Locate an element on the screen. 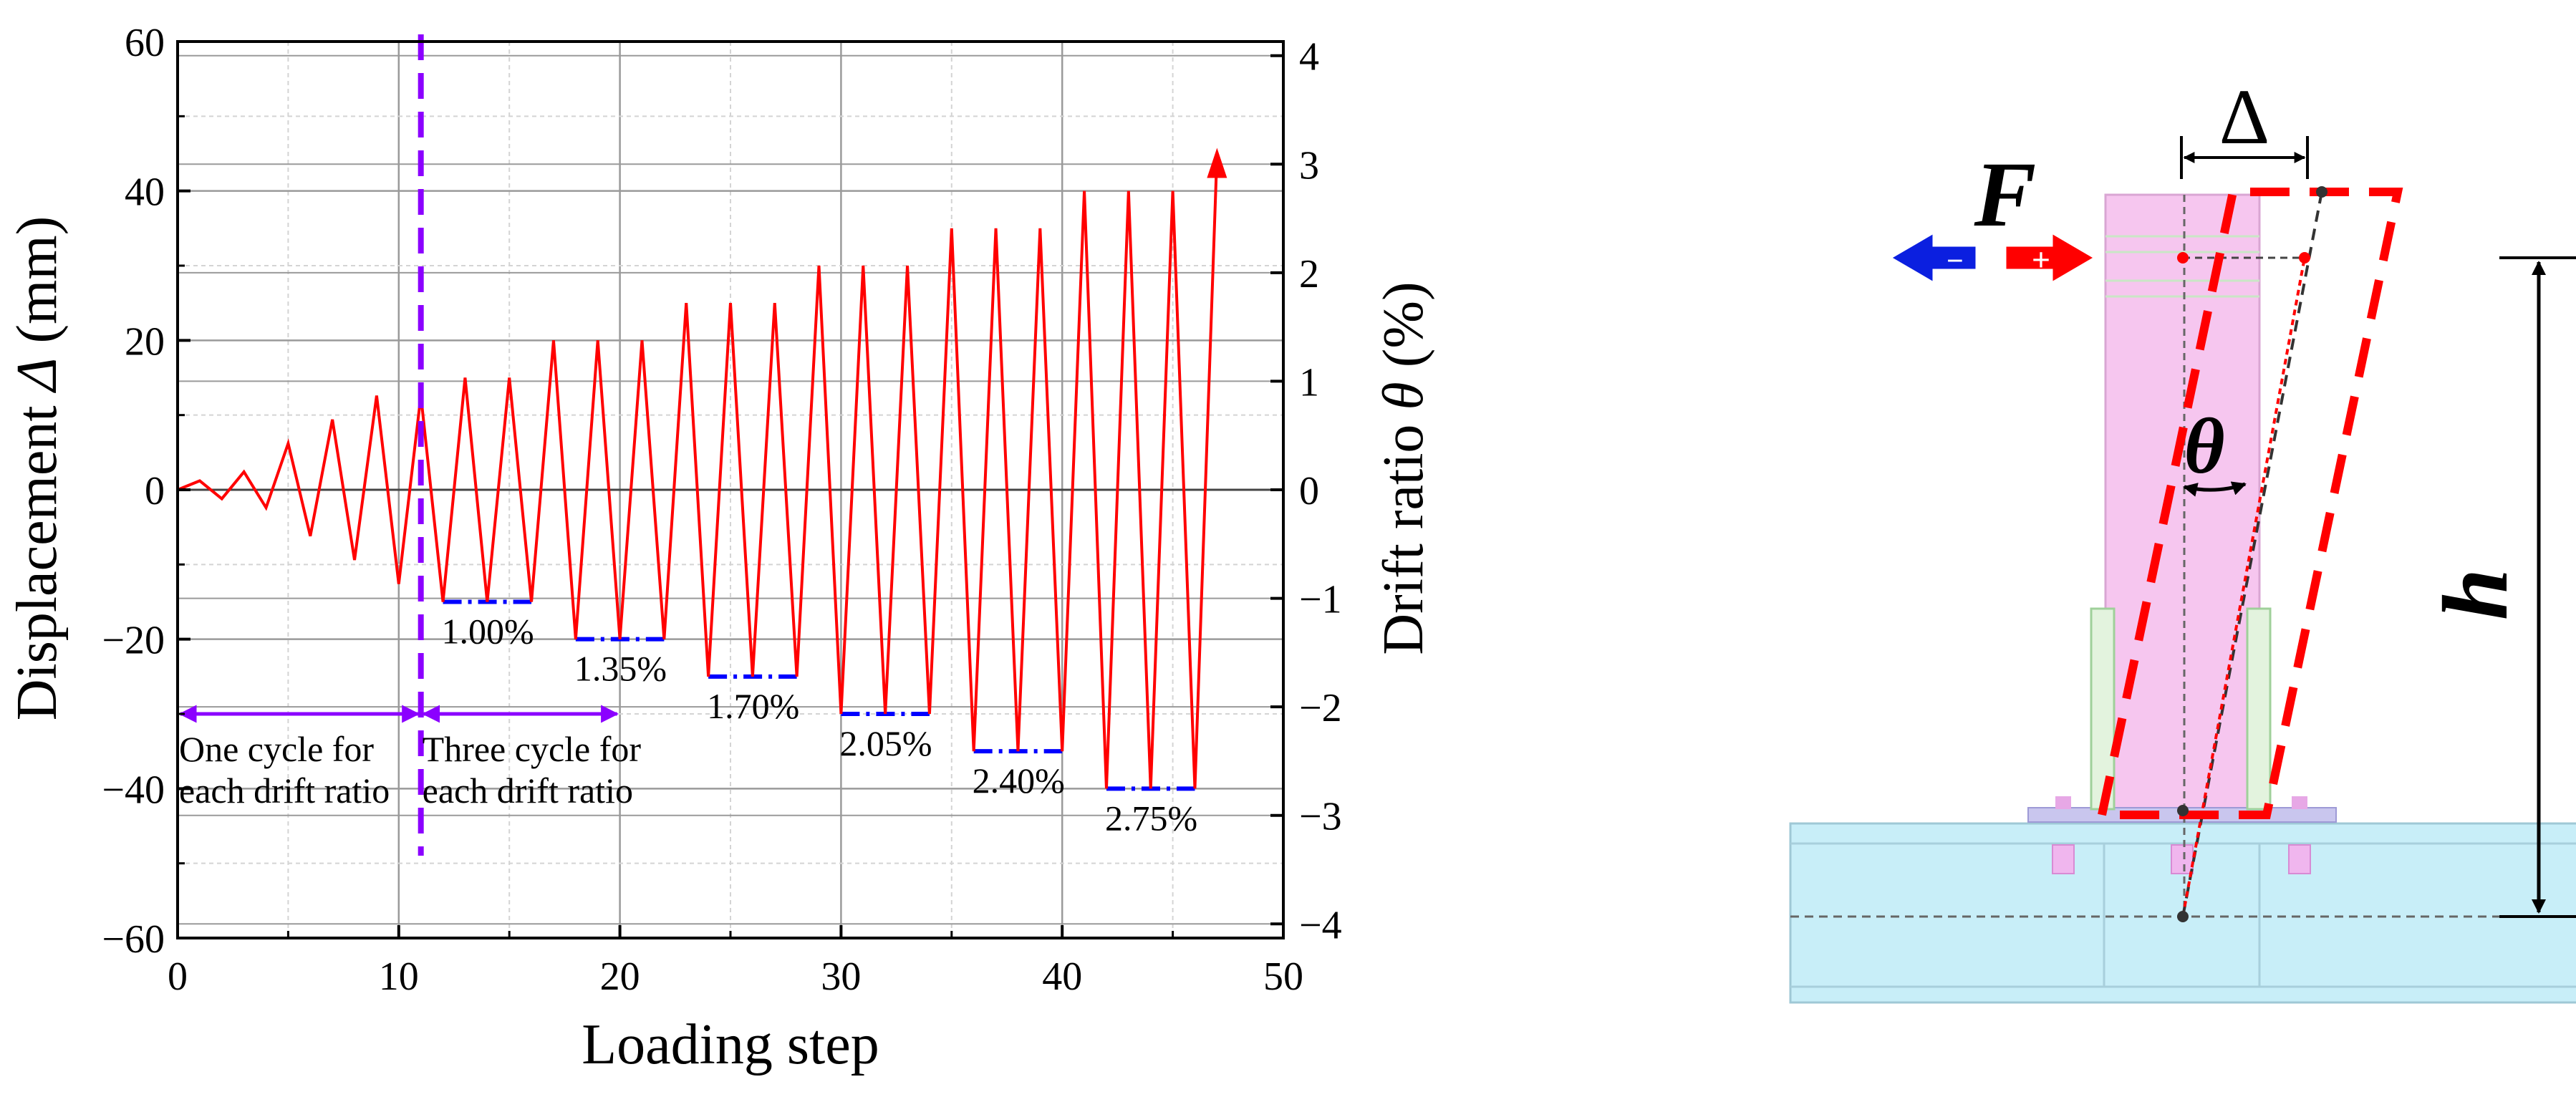 The height and width of the screenshot is (1097, 2576). y-tick-label: −40 is located at coordinates (133, 790).